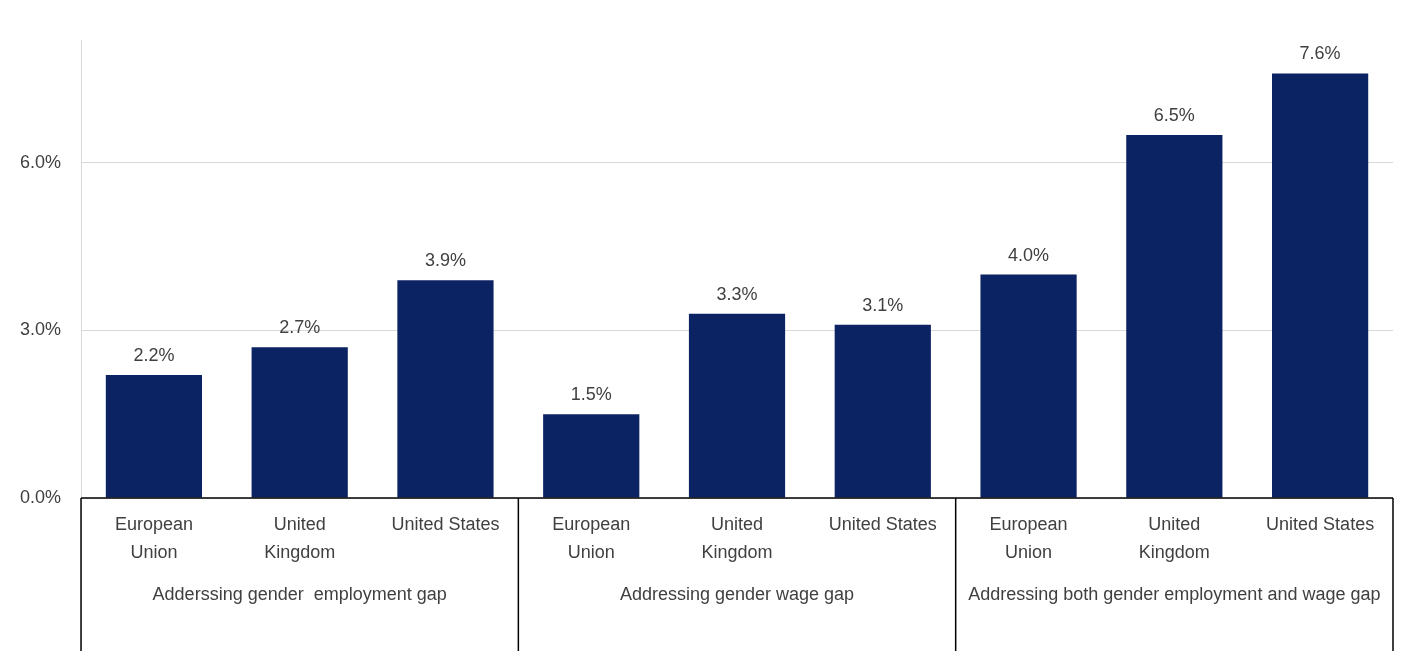 The height and width of the screenshot is (651, 1405). I want to click on data-label: 2.7%, so click(300, 327).